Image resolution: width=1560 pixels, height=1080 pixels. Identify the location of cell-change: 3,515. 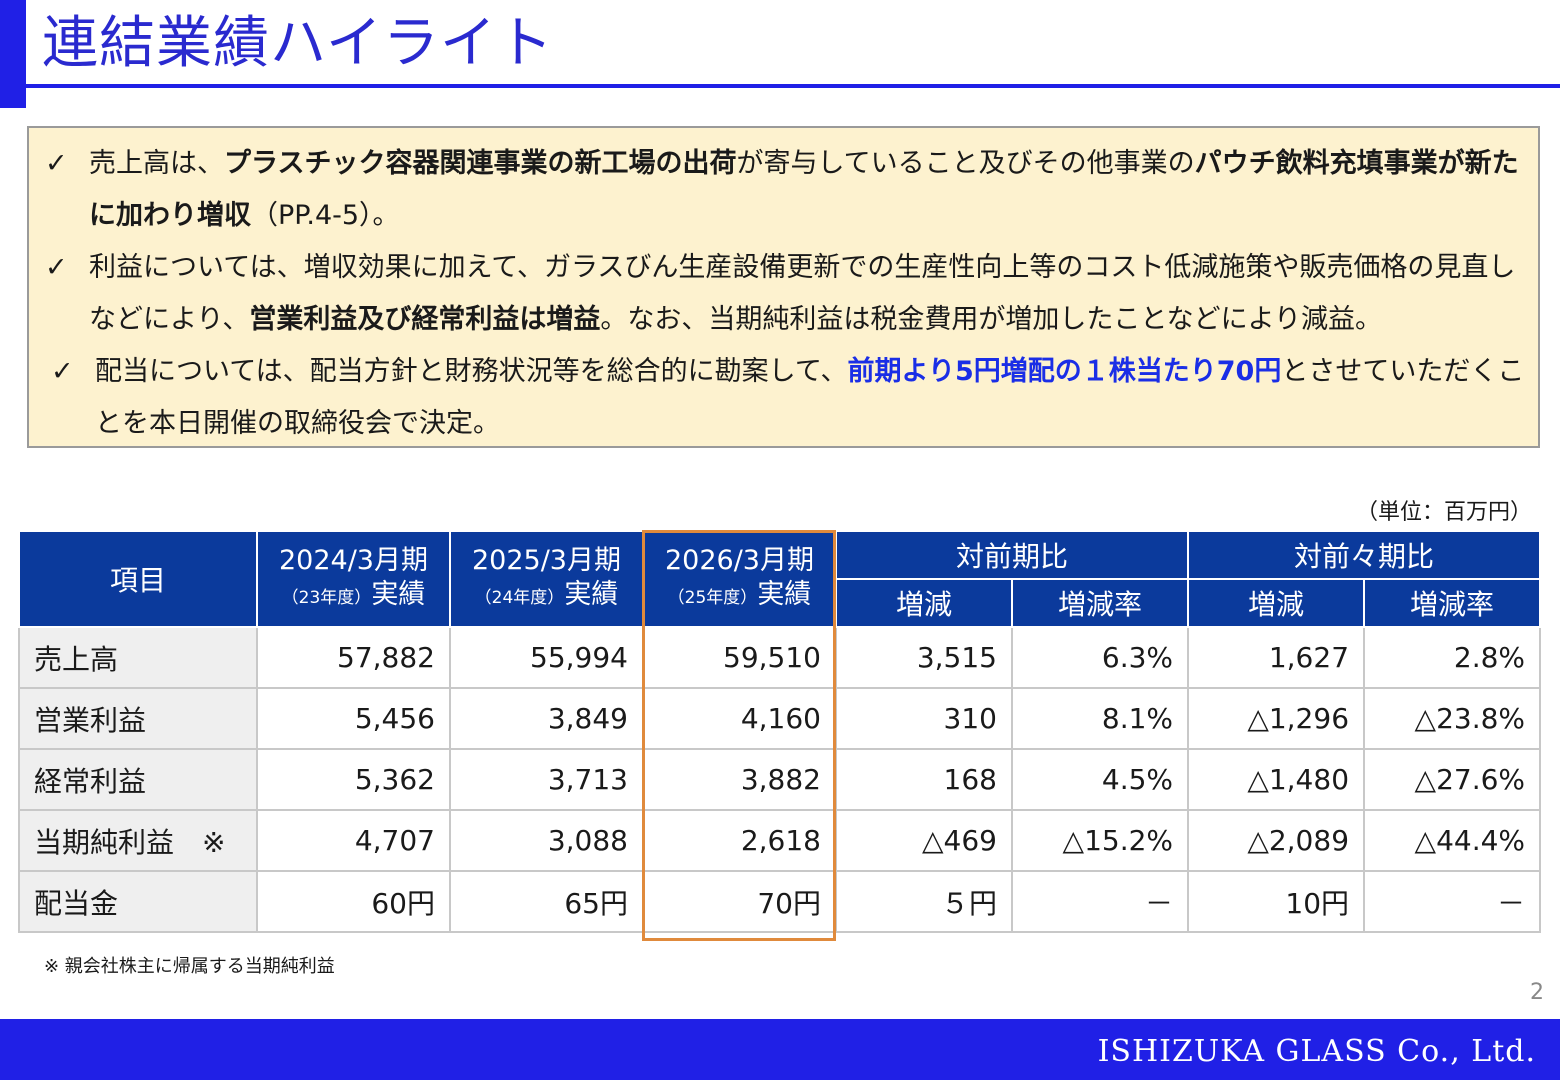
(924, 657).